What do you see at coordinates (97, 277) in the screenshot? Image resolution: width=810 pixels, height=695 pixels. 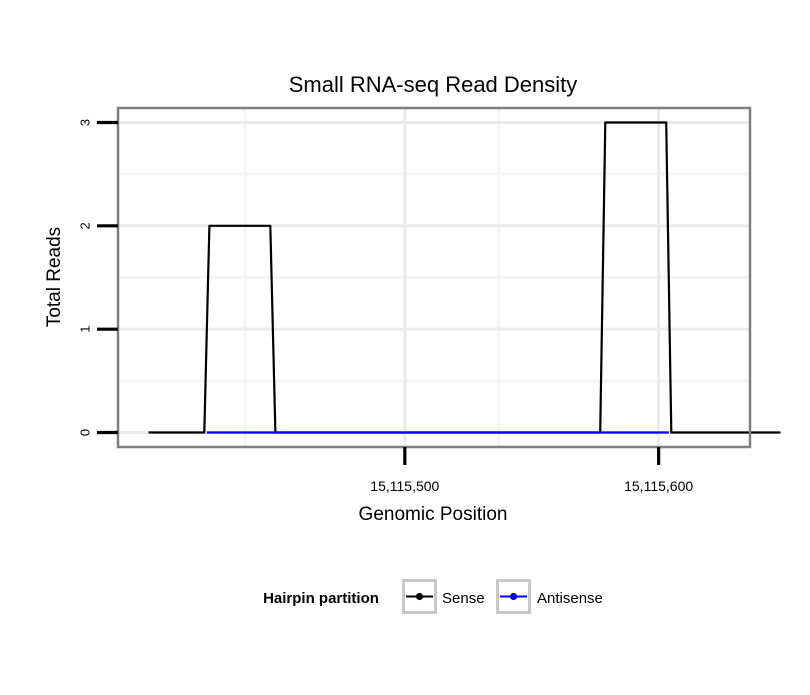 I see `y-axis: 0 1 2 3` at bounding box center [97, 277].